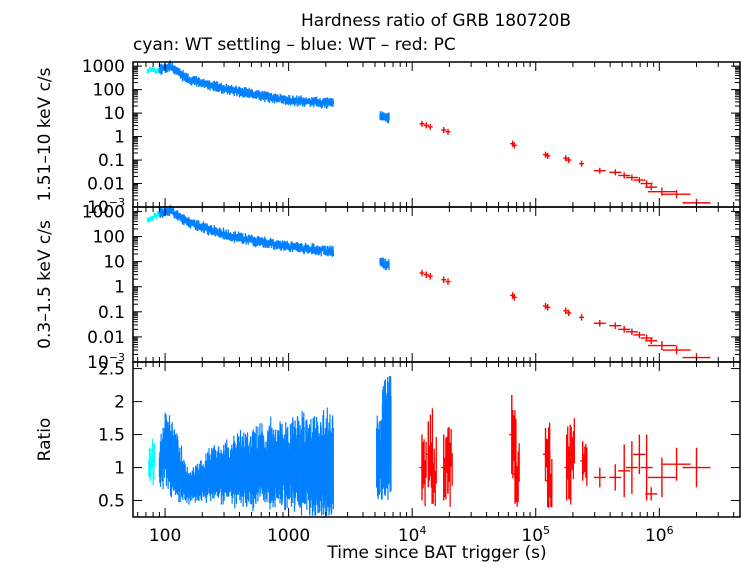 The width and height of the screenshot is (742, 570). What do you see at coordinates (119, 403) in the screenshot?
I see `y-tick-label-ratio: 2` at bounding box center [119, 403].